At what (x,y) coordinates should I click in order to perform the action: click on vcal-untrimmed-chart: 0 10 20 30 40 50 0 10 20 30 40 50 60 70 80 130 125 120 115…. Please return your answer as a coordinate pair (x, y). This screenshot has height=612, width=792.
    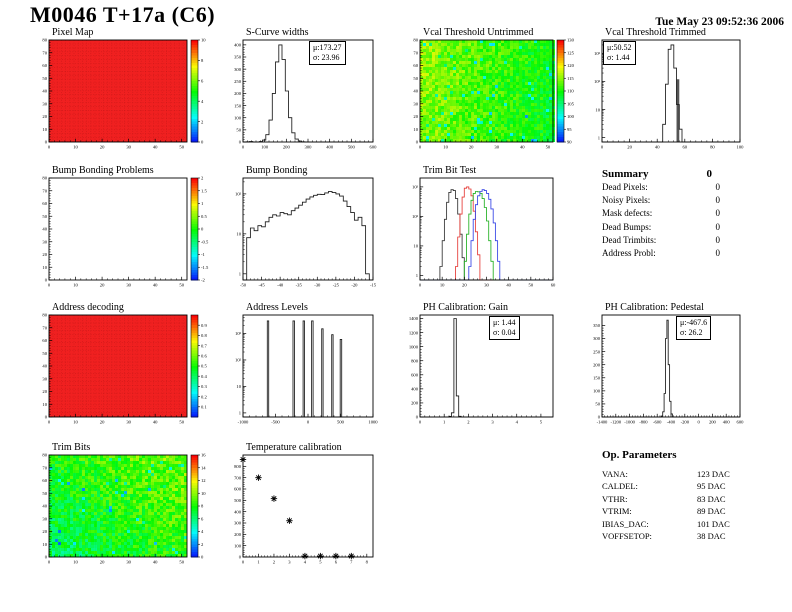
    Looking at the image, I should click on (492, 95).